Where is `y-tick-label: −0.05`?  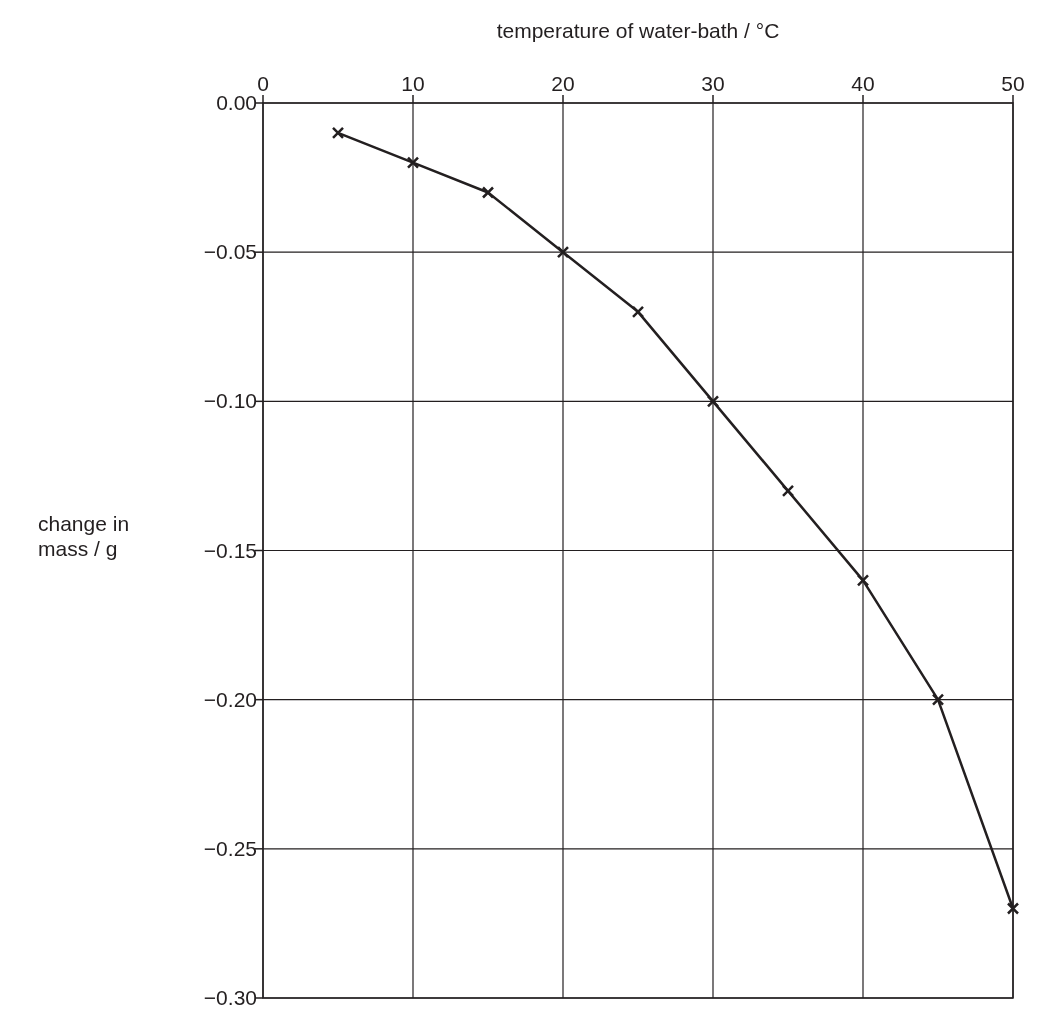 y-tick-label: −0.05 is located at coordinates (230, 252).